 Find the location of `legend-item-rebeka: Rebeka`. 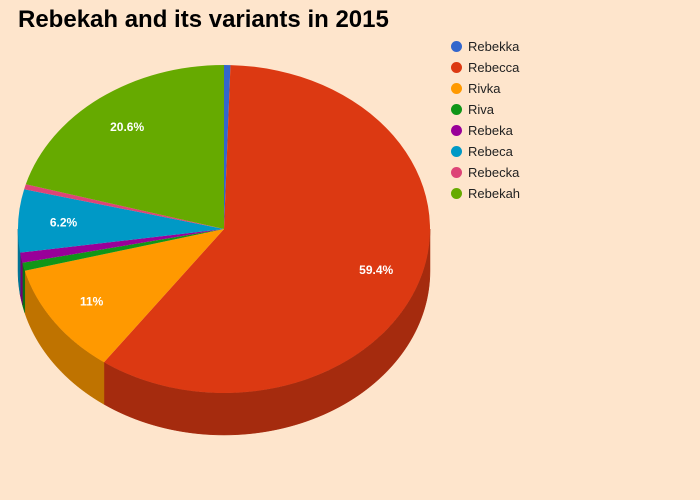

legend-item-rebeka: Rebeka is located at coordinates (485, 130).